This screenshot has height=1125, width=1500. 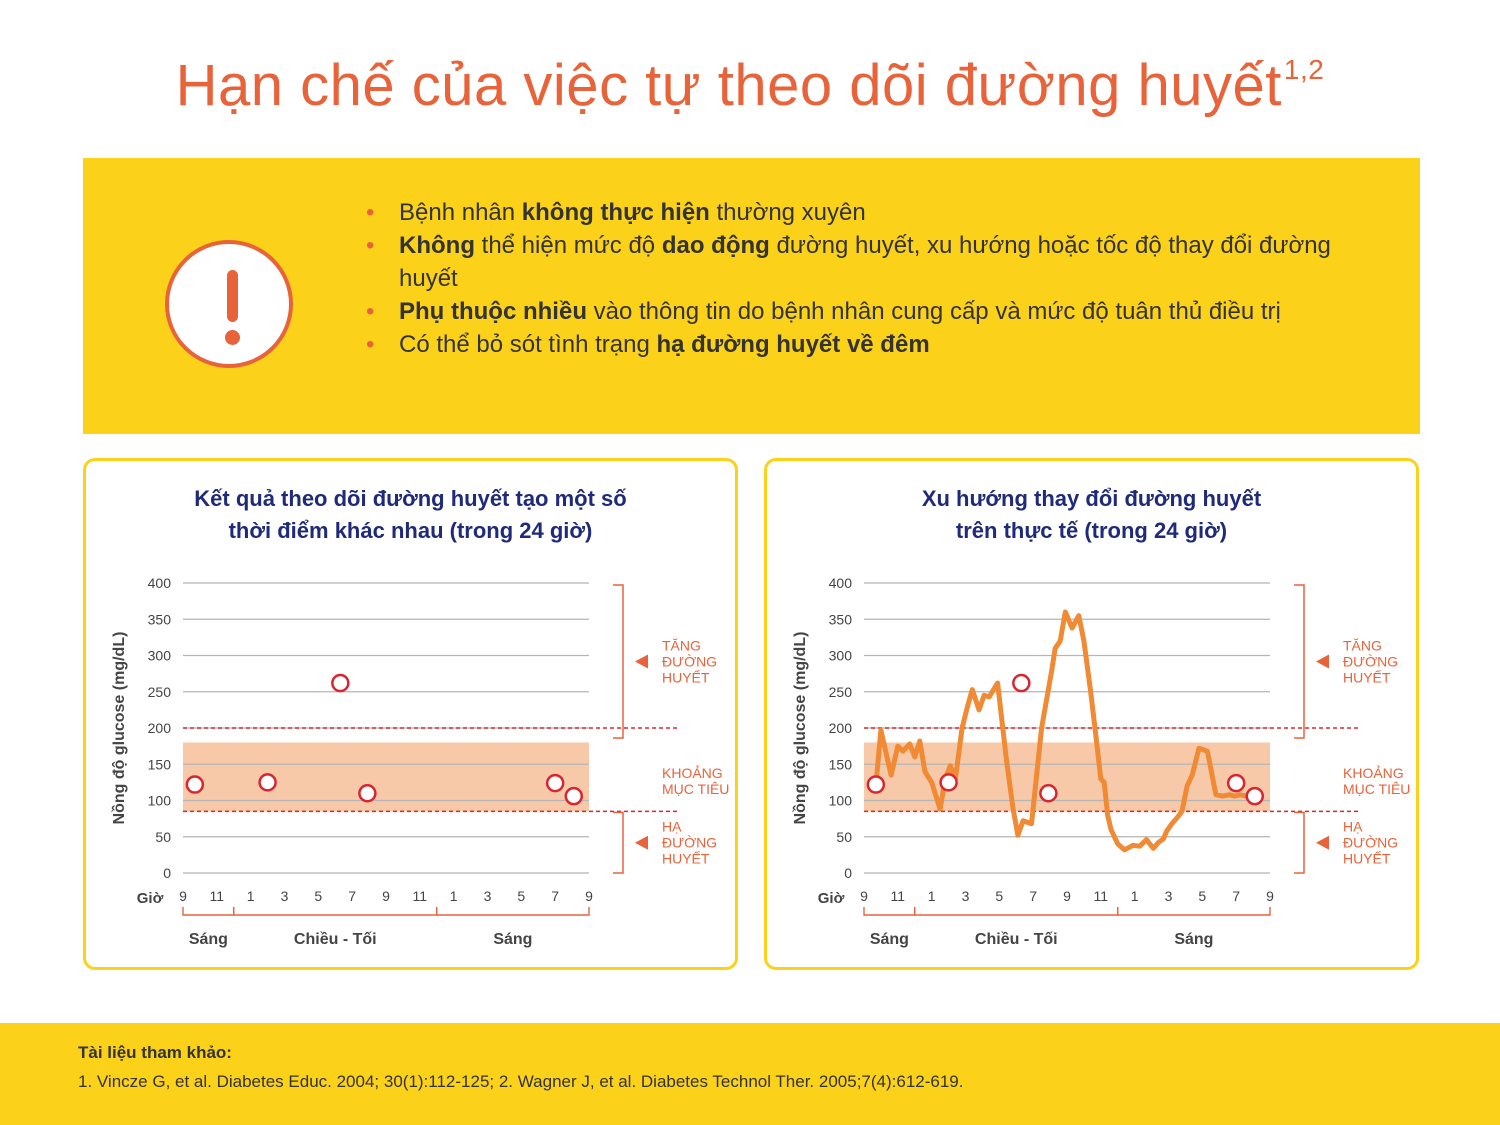 I want to click on limitation-text-segment: dao động, so click(x=715, y=245).